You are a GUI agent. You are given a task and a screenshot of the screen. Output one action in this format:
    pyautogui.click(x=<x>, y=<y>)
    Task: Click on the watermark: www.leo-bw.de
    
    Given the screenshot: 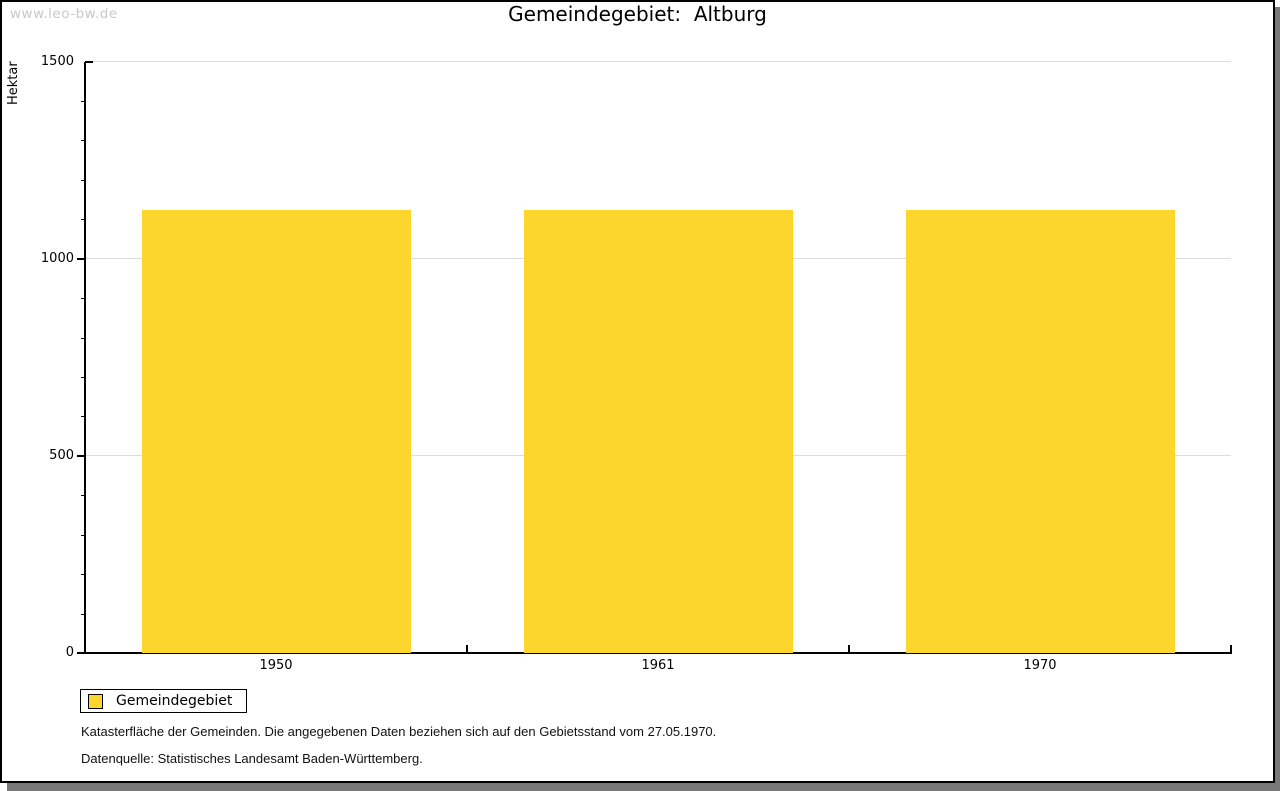 What is the action you would take?
    pyautogui.click(x=64, y=14)
    